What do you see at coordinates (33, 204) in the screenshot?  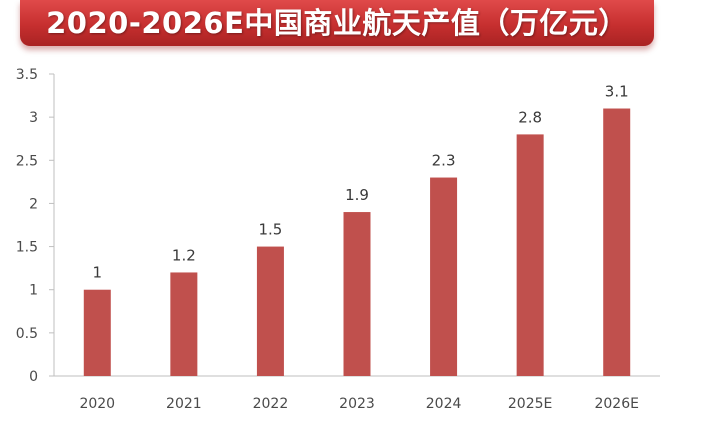 I see `y-tick-label: 2` at bounding box center [33, 204].